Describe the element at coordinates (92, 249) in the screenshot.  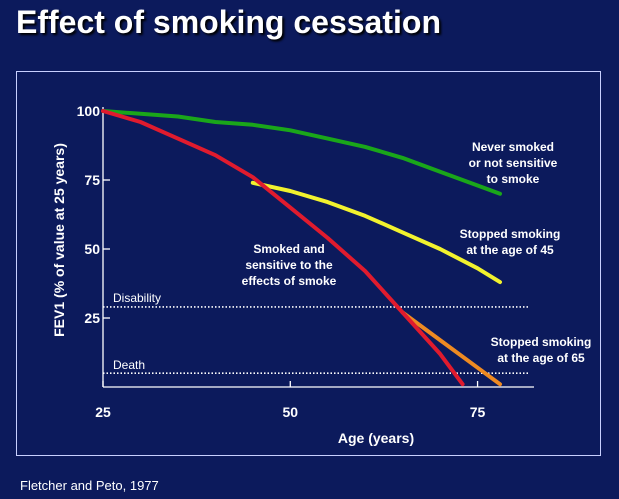
I see `y-tick-label: 50` at that location.